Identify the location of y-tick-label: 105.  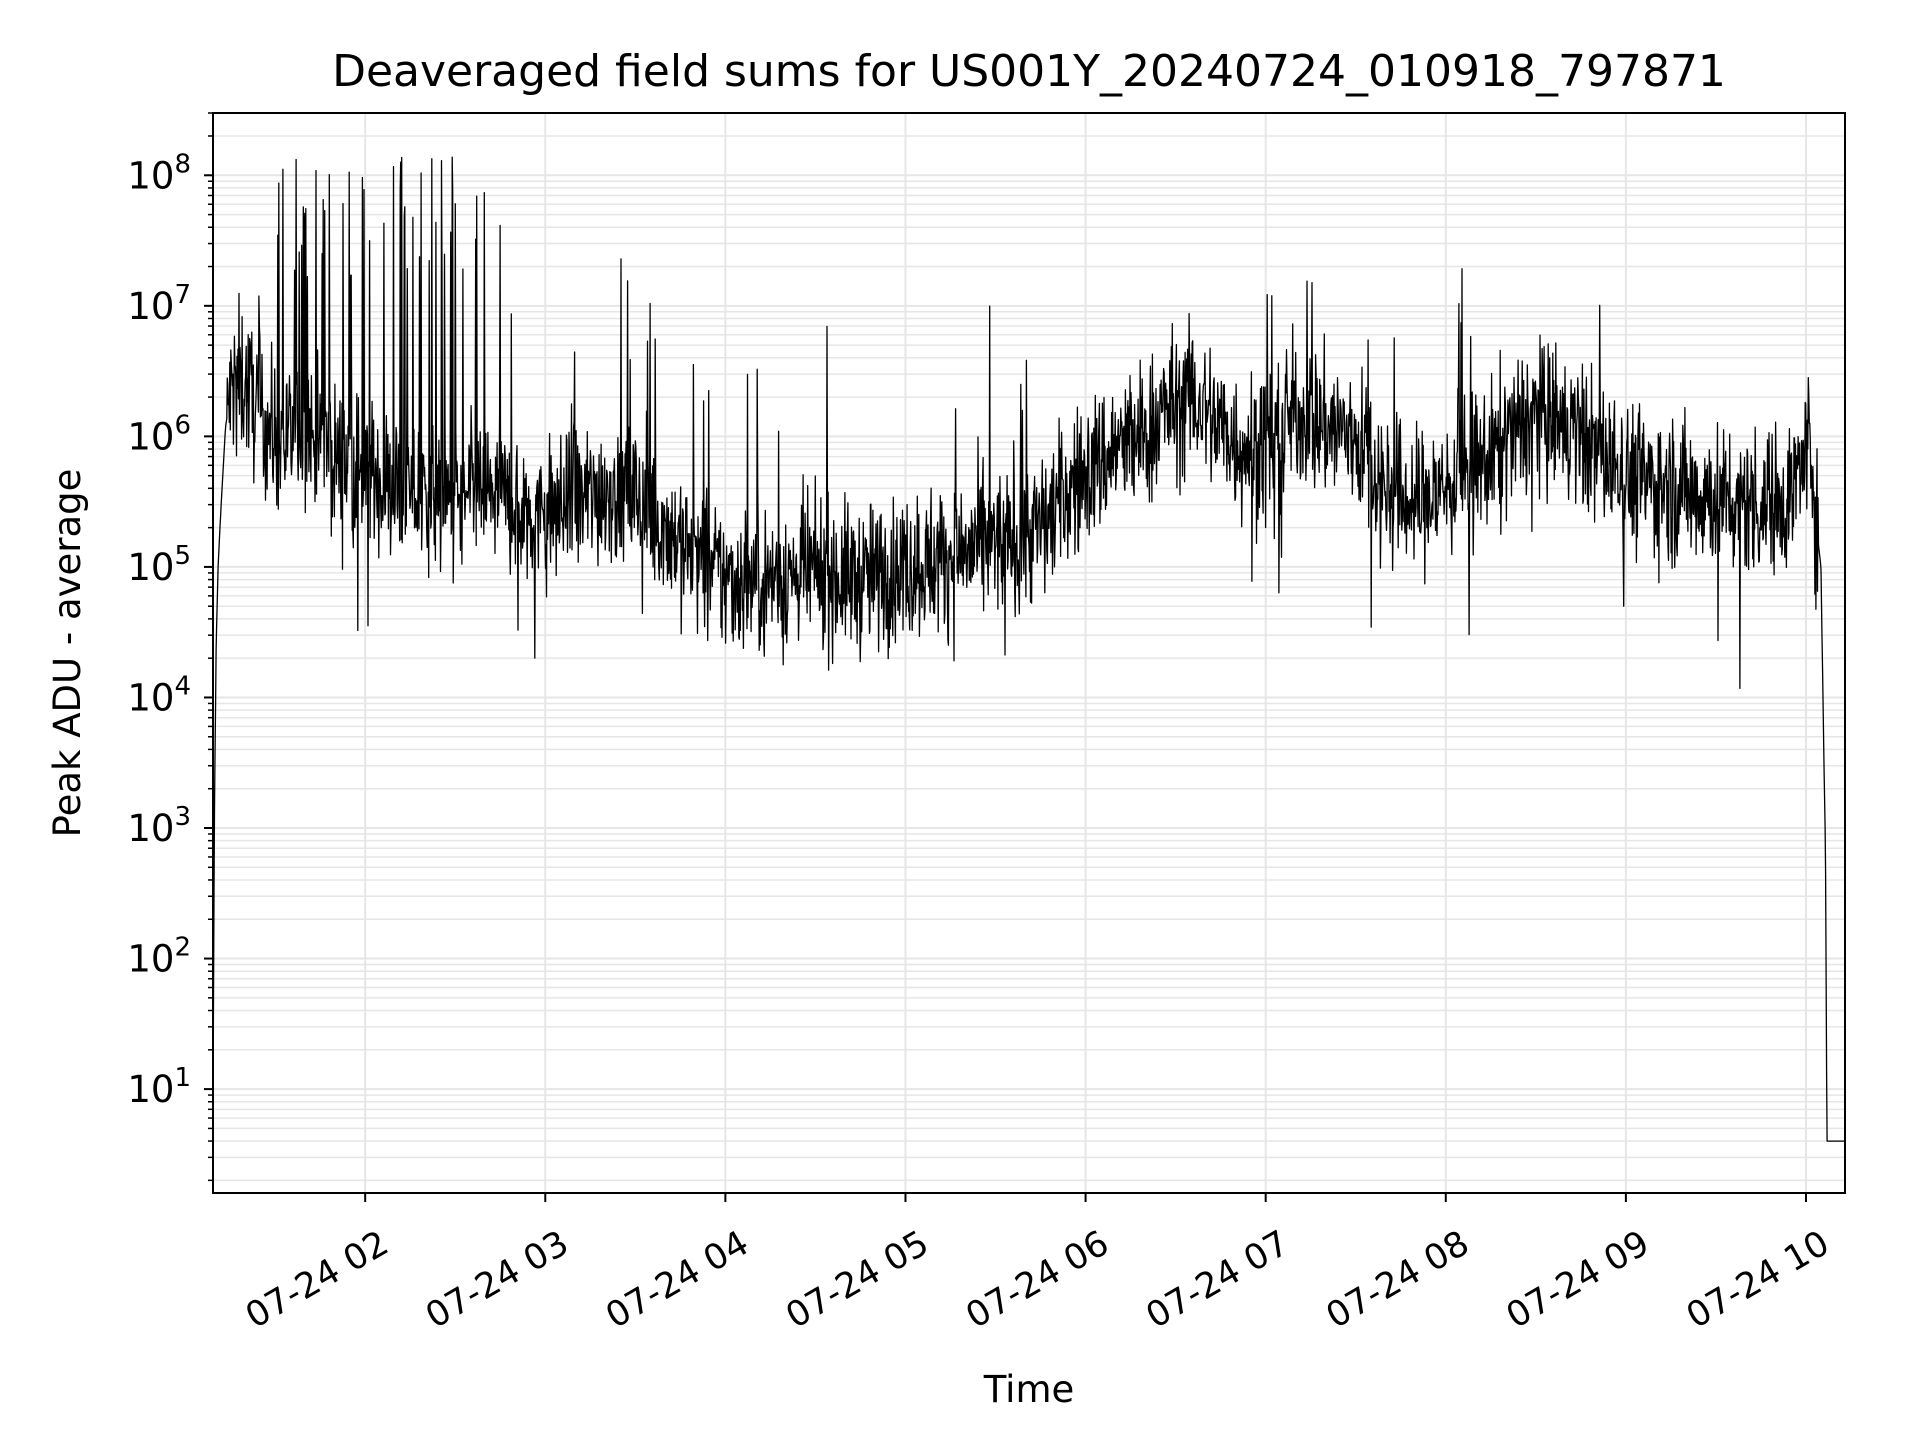
(159, 565).